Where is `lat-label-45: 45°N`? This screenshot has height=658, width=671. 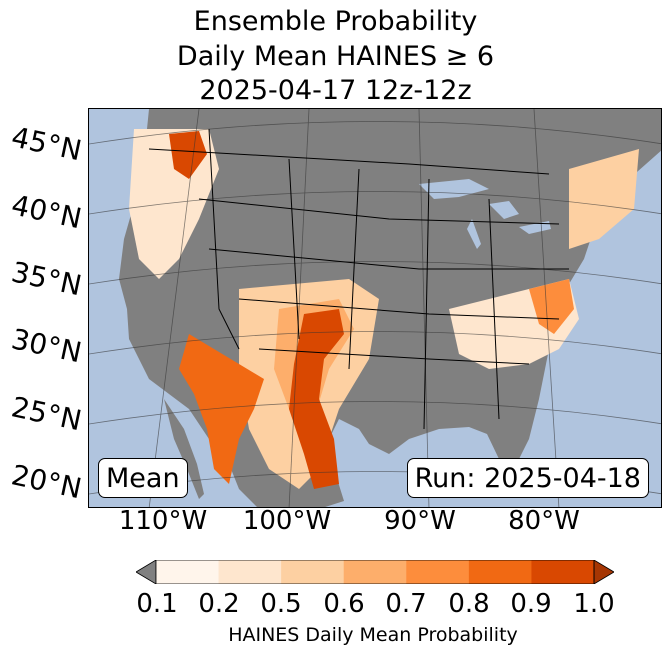
lat-label-45: 45°N is located at coordinates (46, 144).